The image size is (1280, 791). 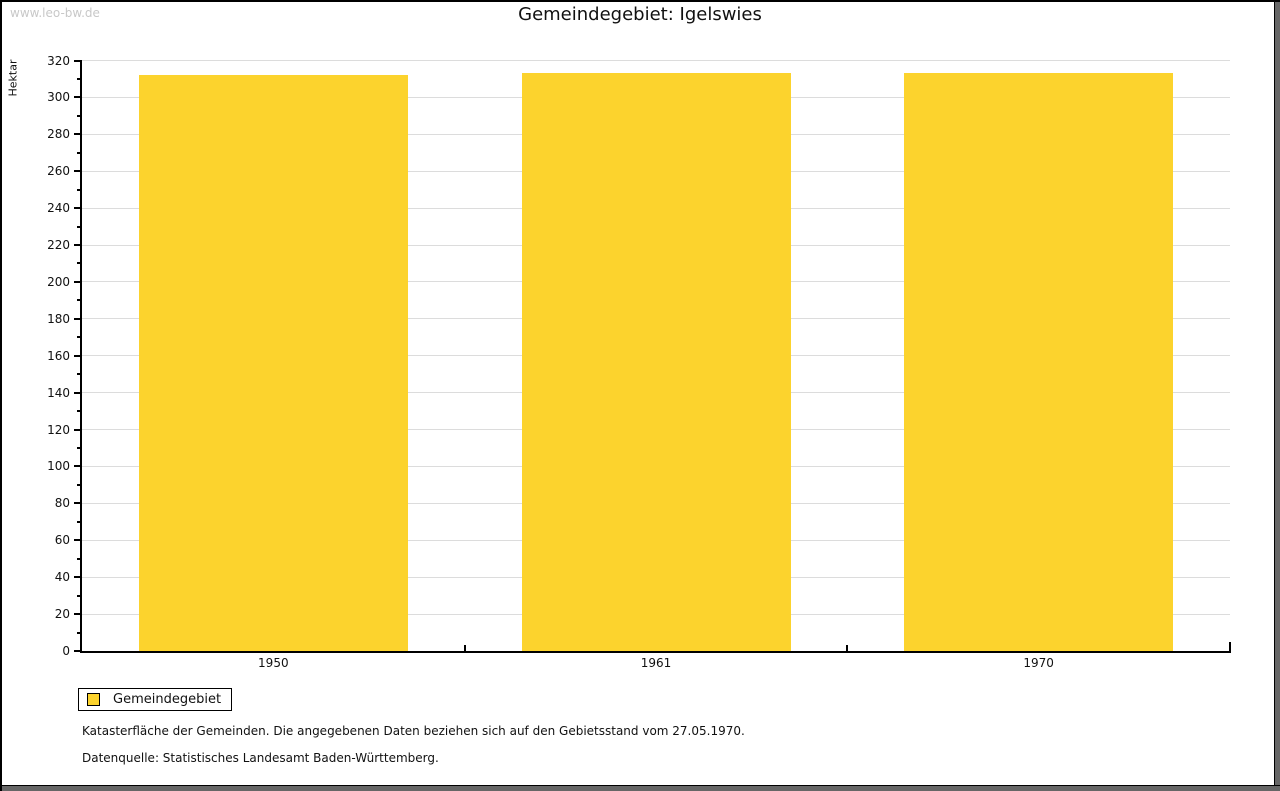 I want to click on y-tick-label-240: 240, so click(x=58, y=208).